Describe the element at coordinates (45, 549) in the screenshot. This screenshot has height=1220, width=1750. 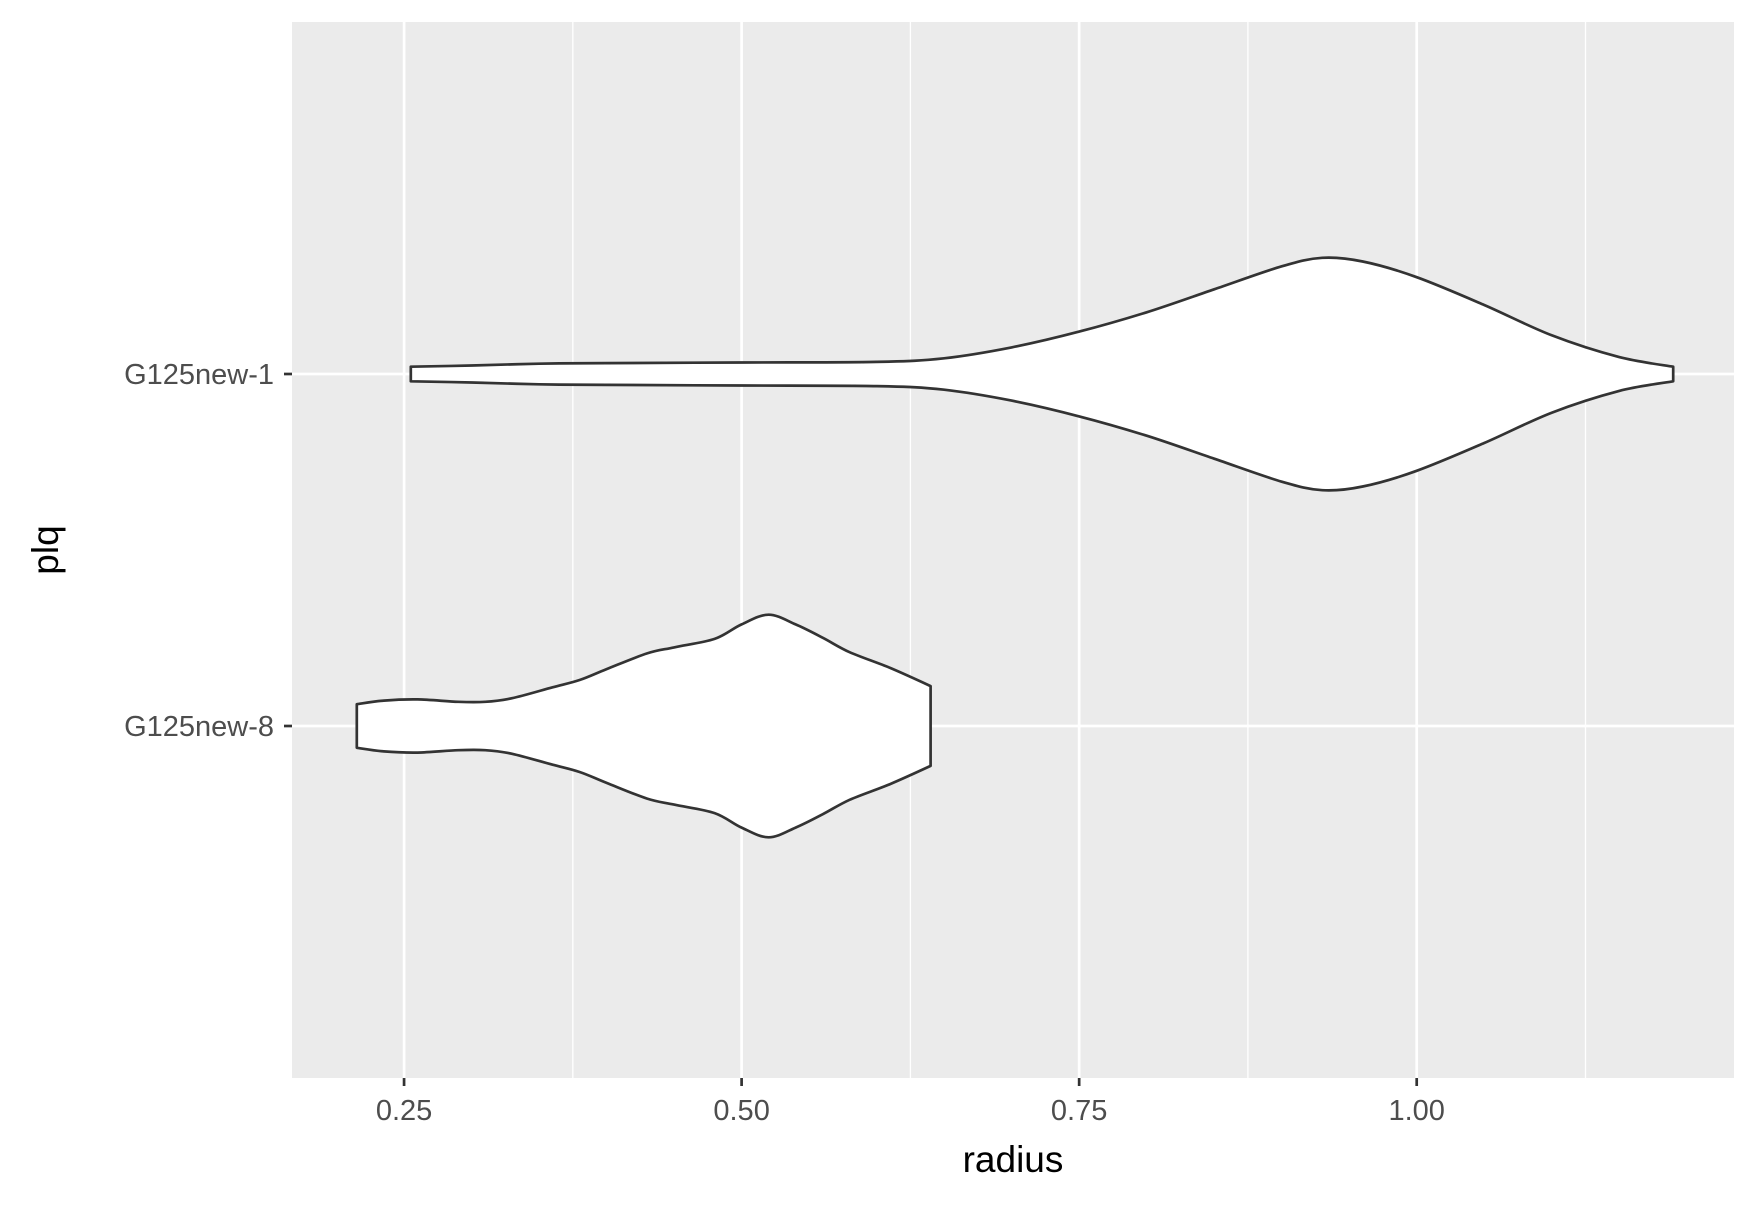
I see `y-axis-title: plq` at that location.